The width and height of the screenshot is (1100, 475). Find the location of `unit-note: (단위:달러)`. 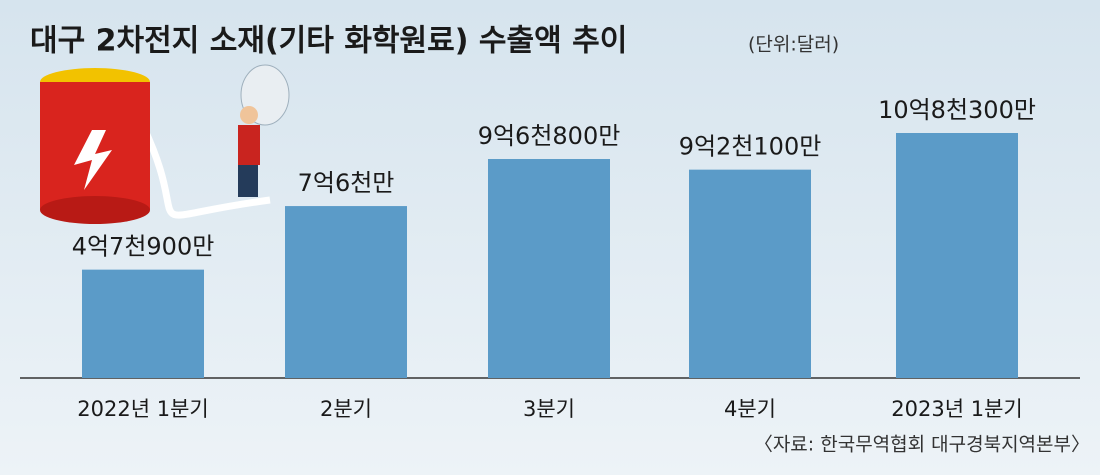

unit-note: (단위:달러) is located at coordinates (793, 45).